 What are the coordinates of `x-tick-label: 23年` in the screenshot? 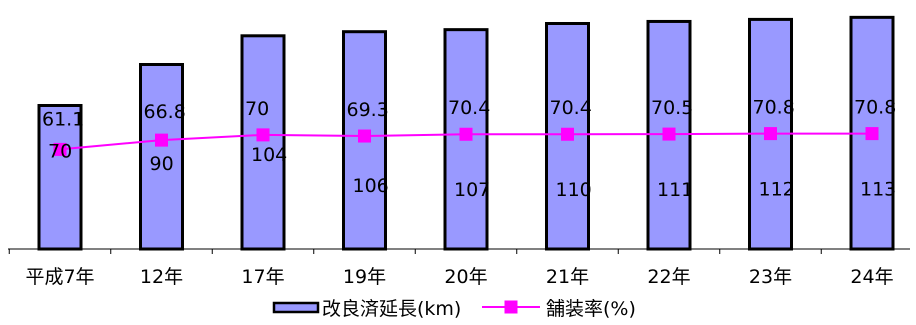 It's located at (770, 277).